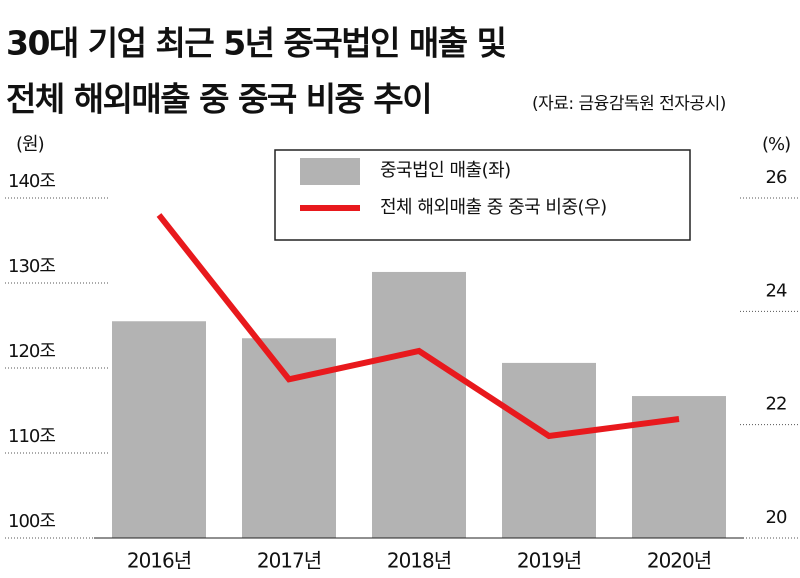 The image size is (800, 578). Describe the element at coordinates (776, 517) in the screenshot. I see `y2-tick-label: 20` at that location.